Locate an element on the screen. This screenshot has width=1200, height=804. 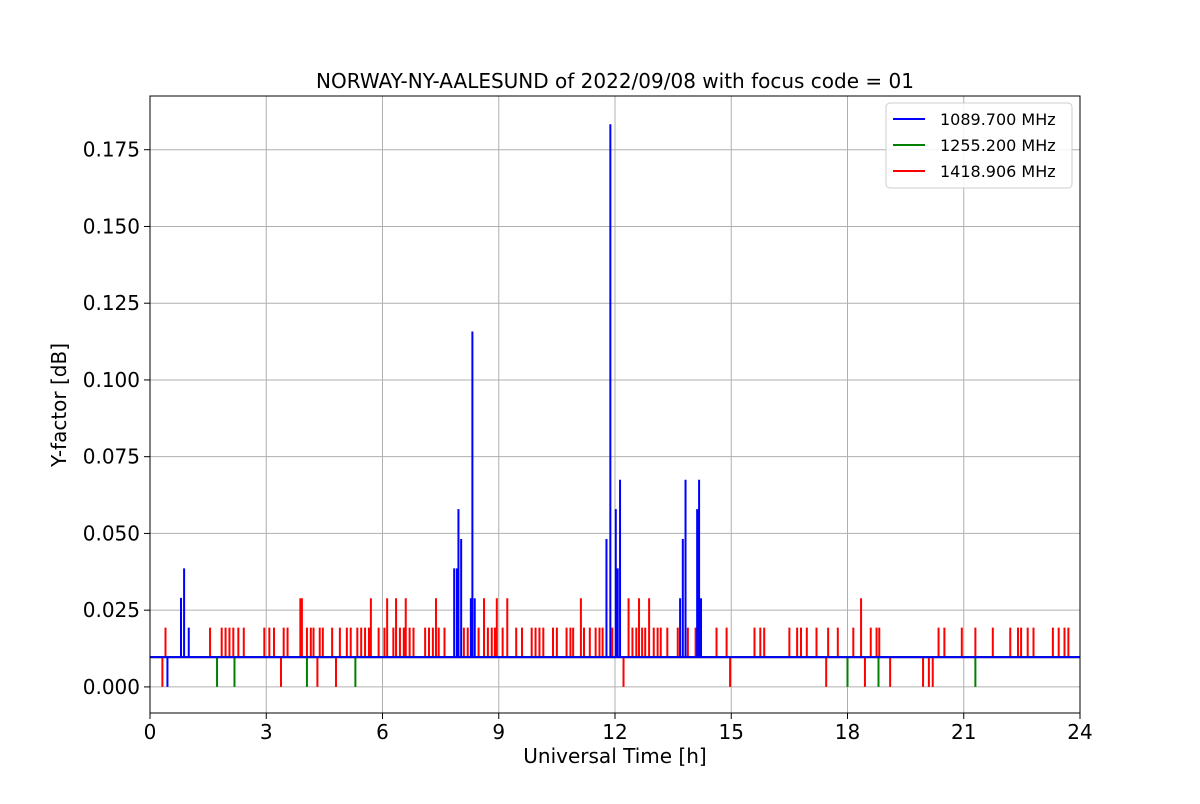
legend-label: 1418.906 MHz is located at coordinates (998, 171).